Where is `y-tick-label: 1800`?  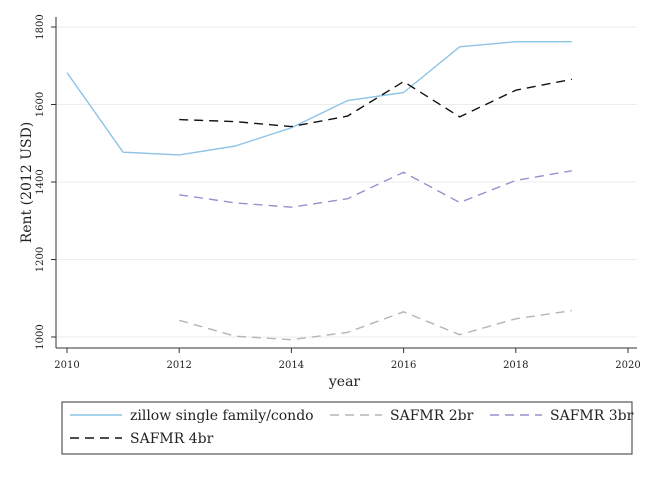 y-tick-label: 1800 is located at coordinates (40, 26).